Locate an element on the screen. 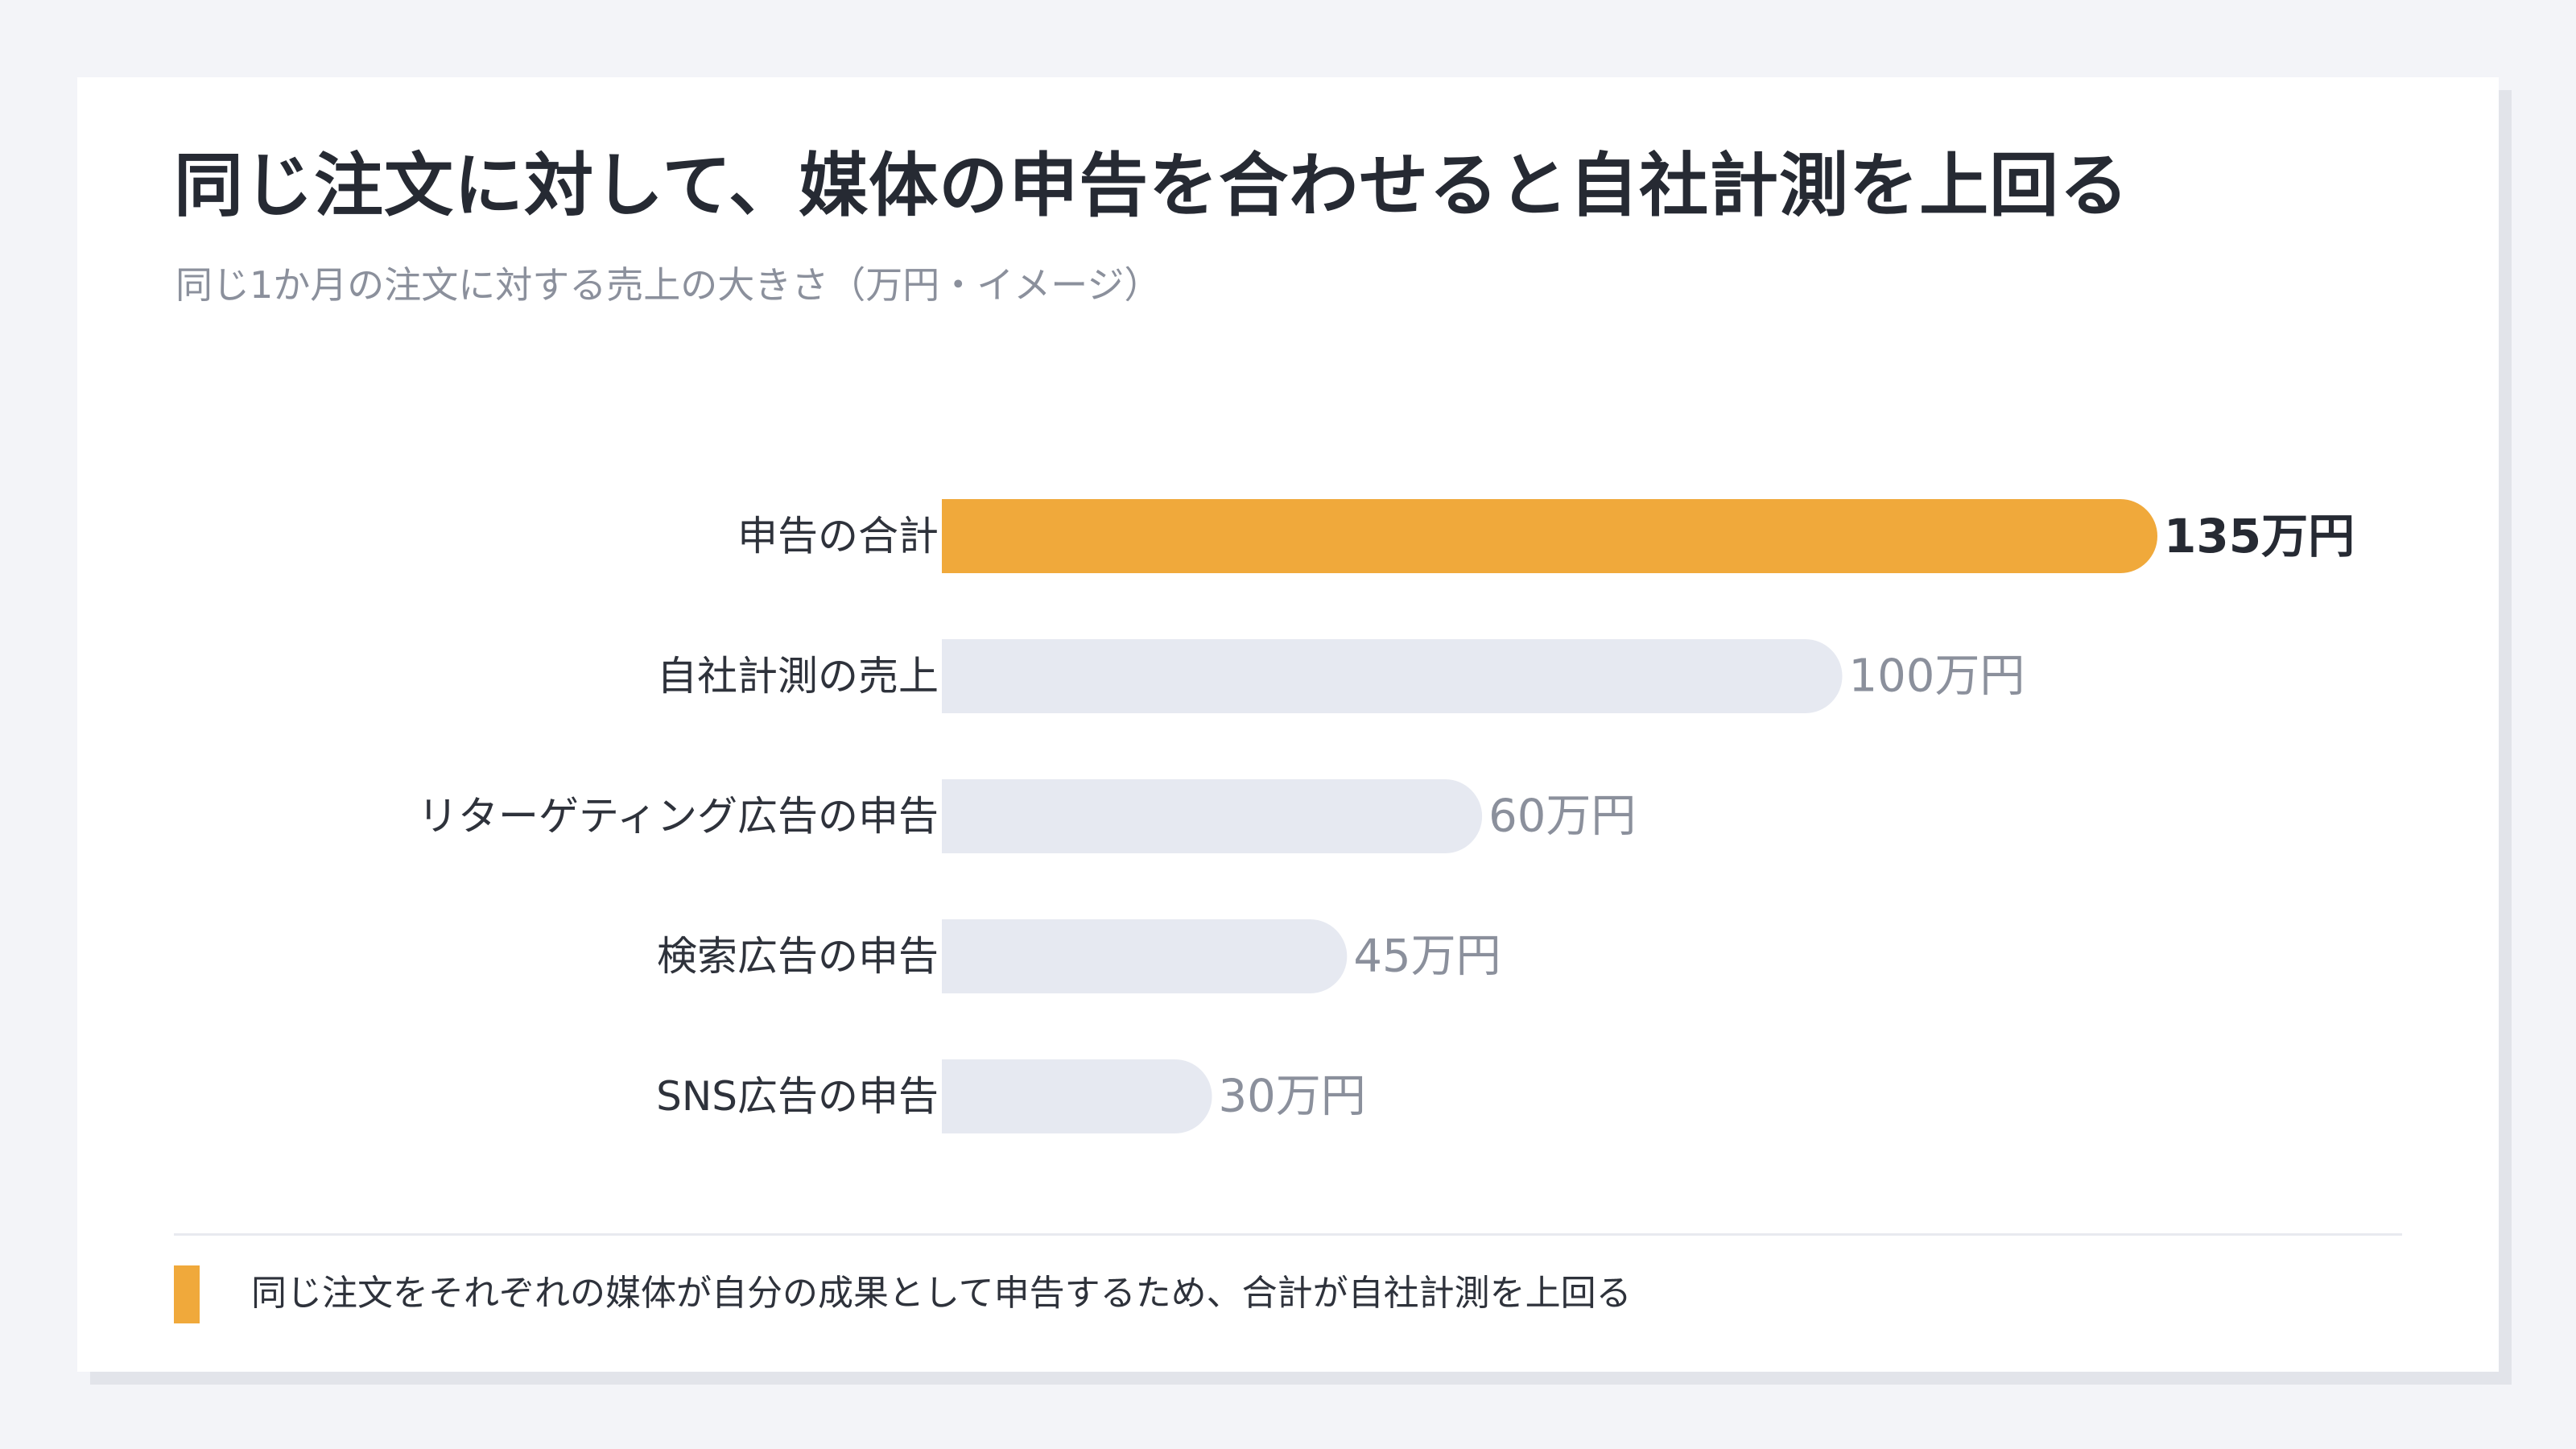 This screenshot has width=2576, height=1449. note-marker is located at coordinates (187, 1294).